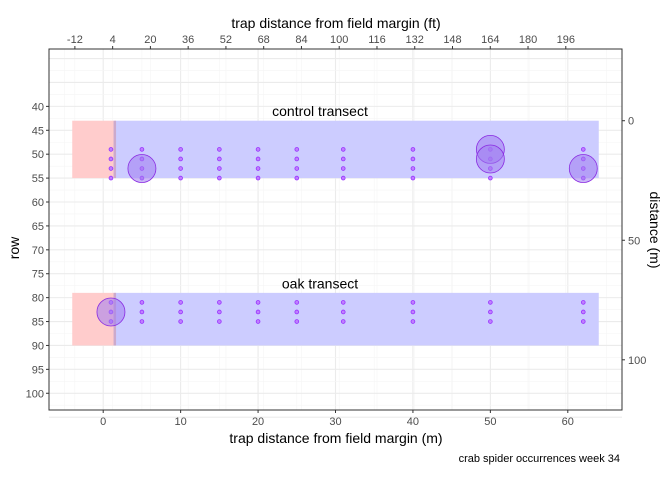 This screenshot has width=672, height=480. I want to click on x2-tick-label: 196, so click(566, 40).